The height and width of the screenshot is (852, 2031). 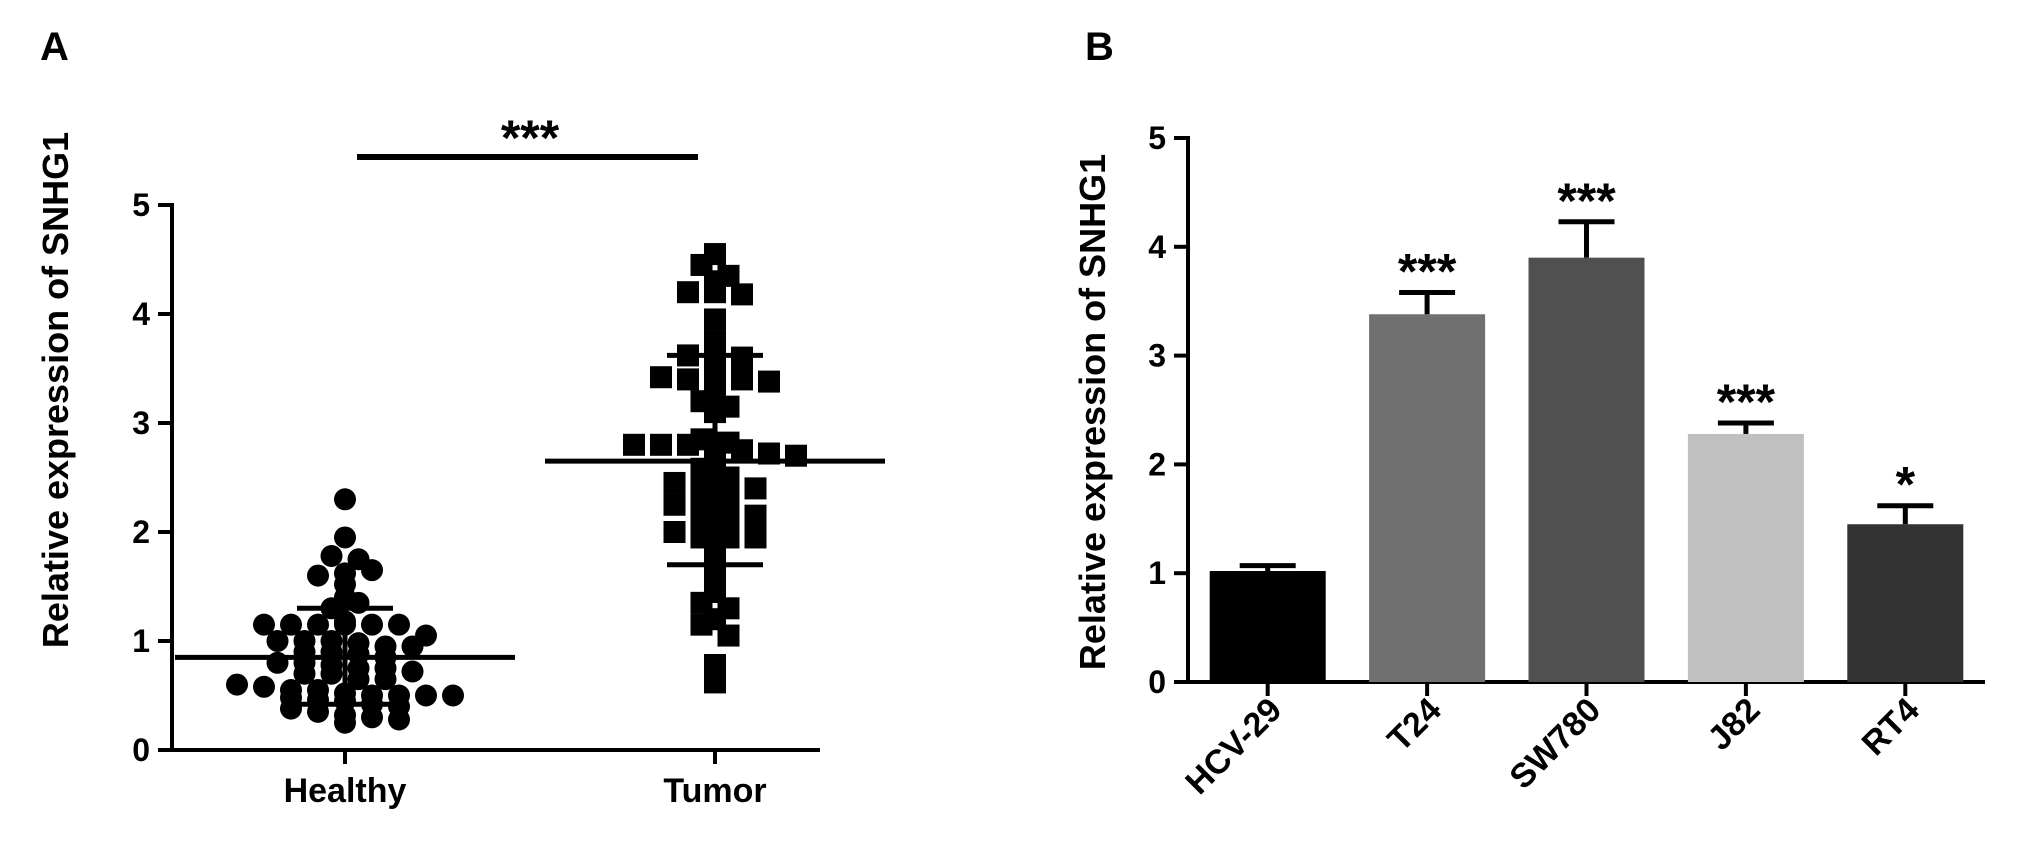 I want to click on panel-b-y-tick-label: 2, so click(x=1157, y=464).